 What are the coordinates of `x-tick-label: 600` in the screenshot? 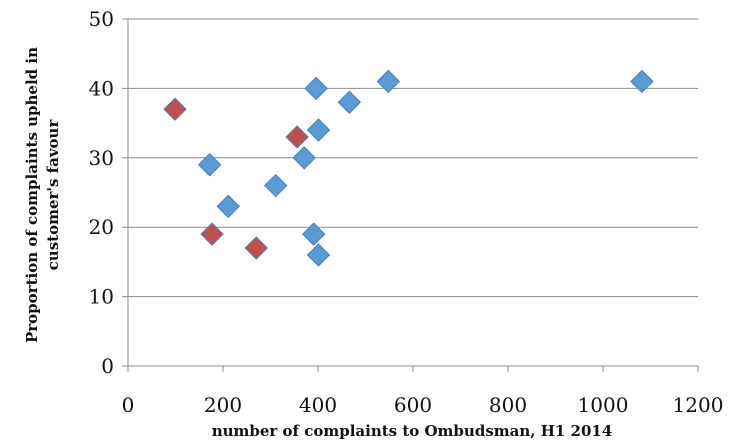 It's located at (413, 405).